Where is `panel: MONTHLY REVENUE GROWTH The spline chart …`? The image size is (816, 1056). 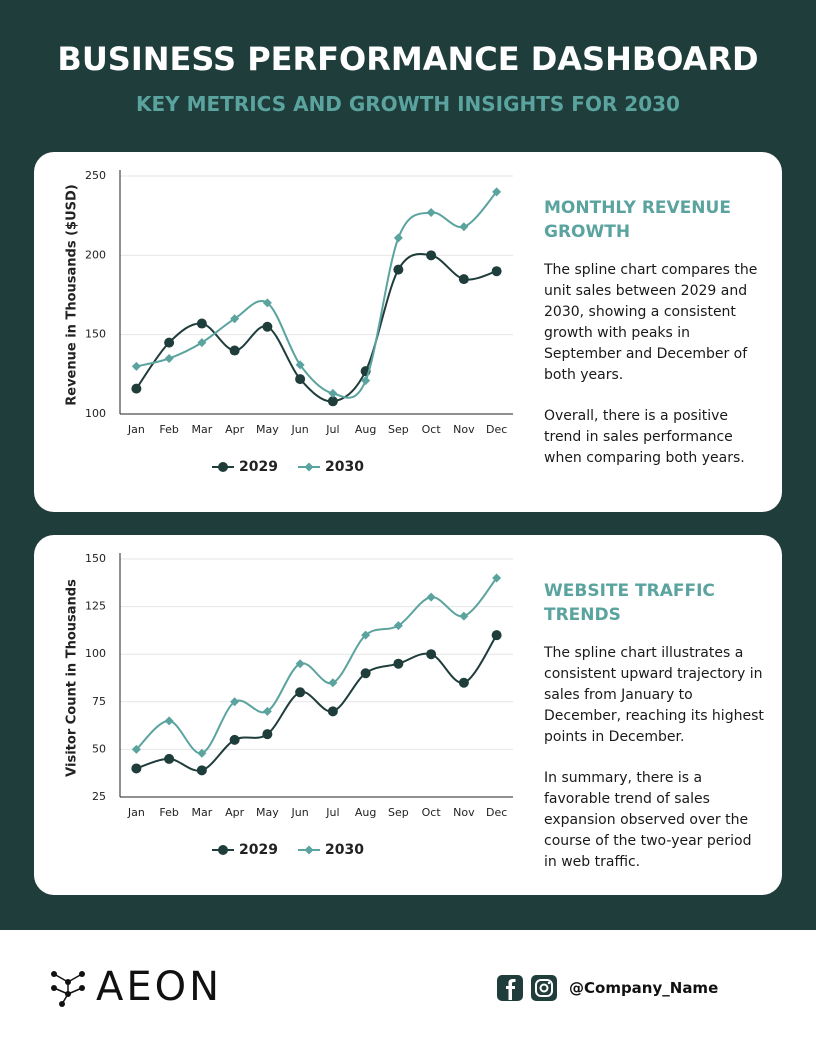
panel: MONTHLY REVENUE GROWTH The spline chart … is located at coordinates (655, 342).